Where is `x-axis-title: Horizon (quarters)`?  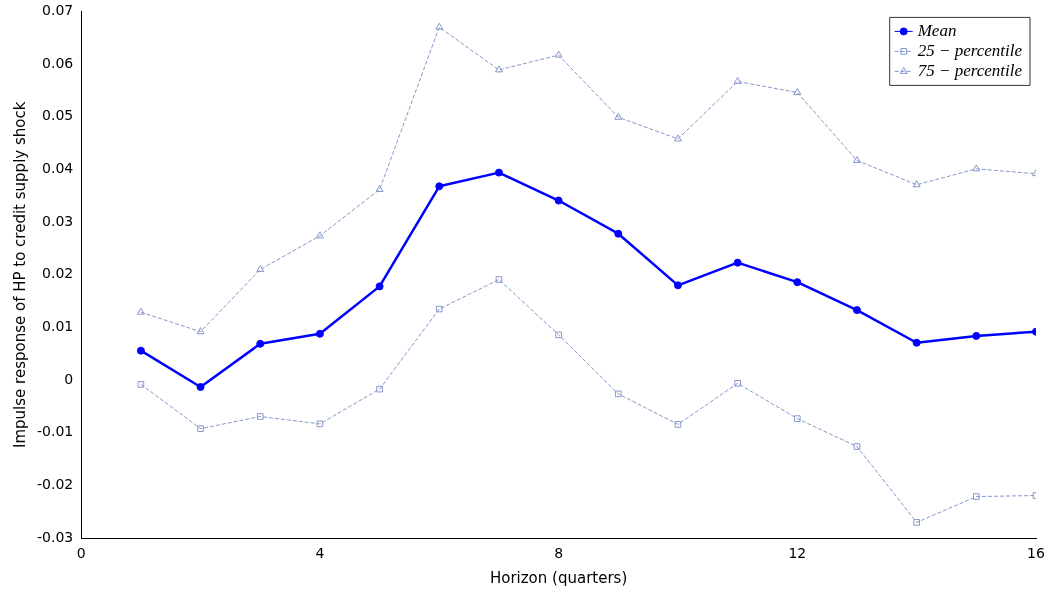
x-axis-title: Horizon (quarters) is located at coordinates (558, 577).